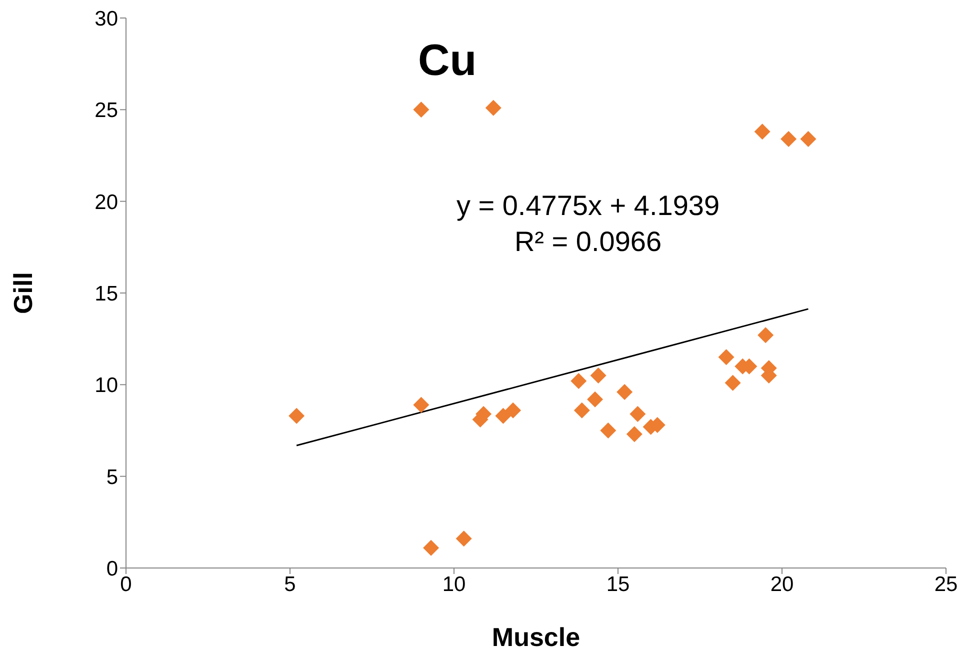  What do you see at coordinates (782, 584) in the screenshot?
I see `x-tick-label: 20` at bounding box center [782, 584].